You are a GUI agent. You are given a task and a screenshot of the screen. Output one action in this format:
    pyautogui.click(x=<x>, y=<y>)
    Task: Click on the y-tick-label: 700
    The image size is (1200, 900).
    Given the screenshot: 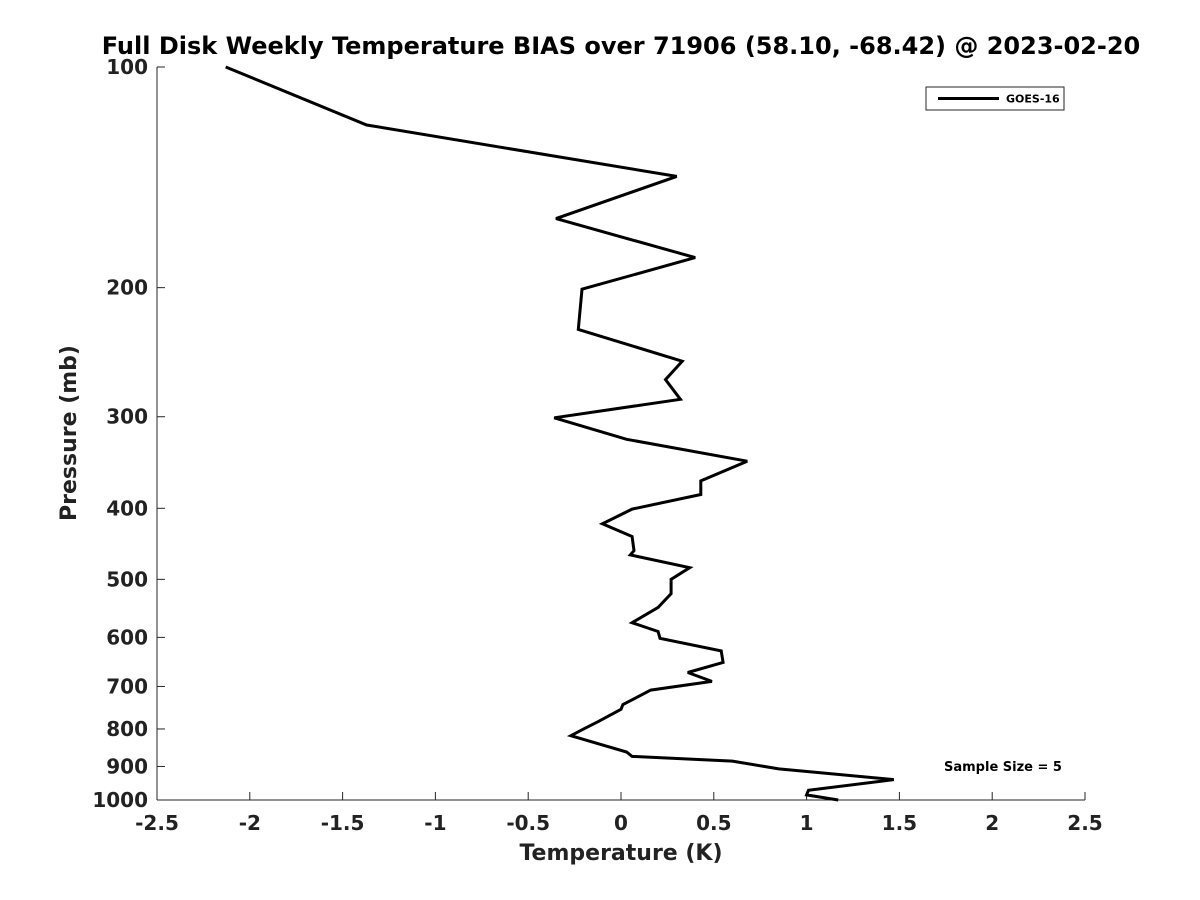 What is the action you would take?
    pyautogui.click(x=127, y=686)
    